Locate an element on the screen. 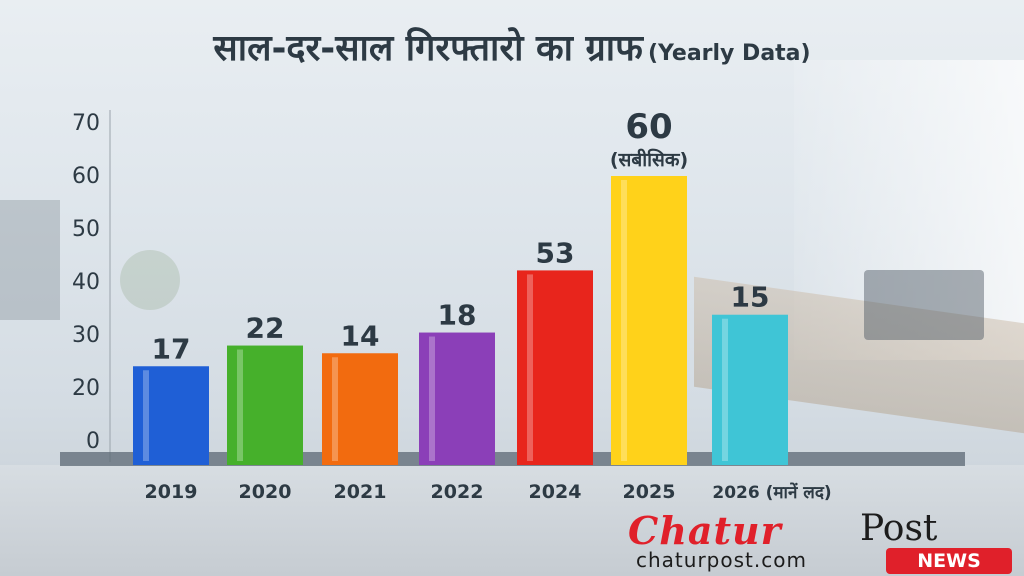  background-shelf is located at coordinates (30, 260).